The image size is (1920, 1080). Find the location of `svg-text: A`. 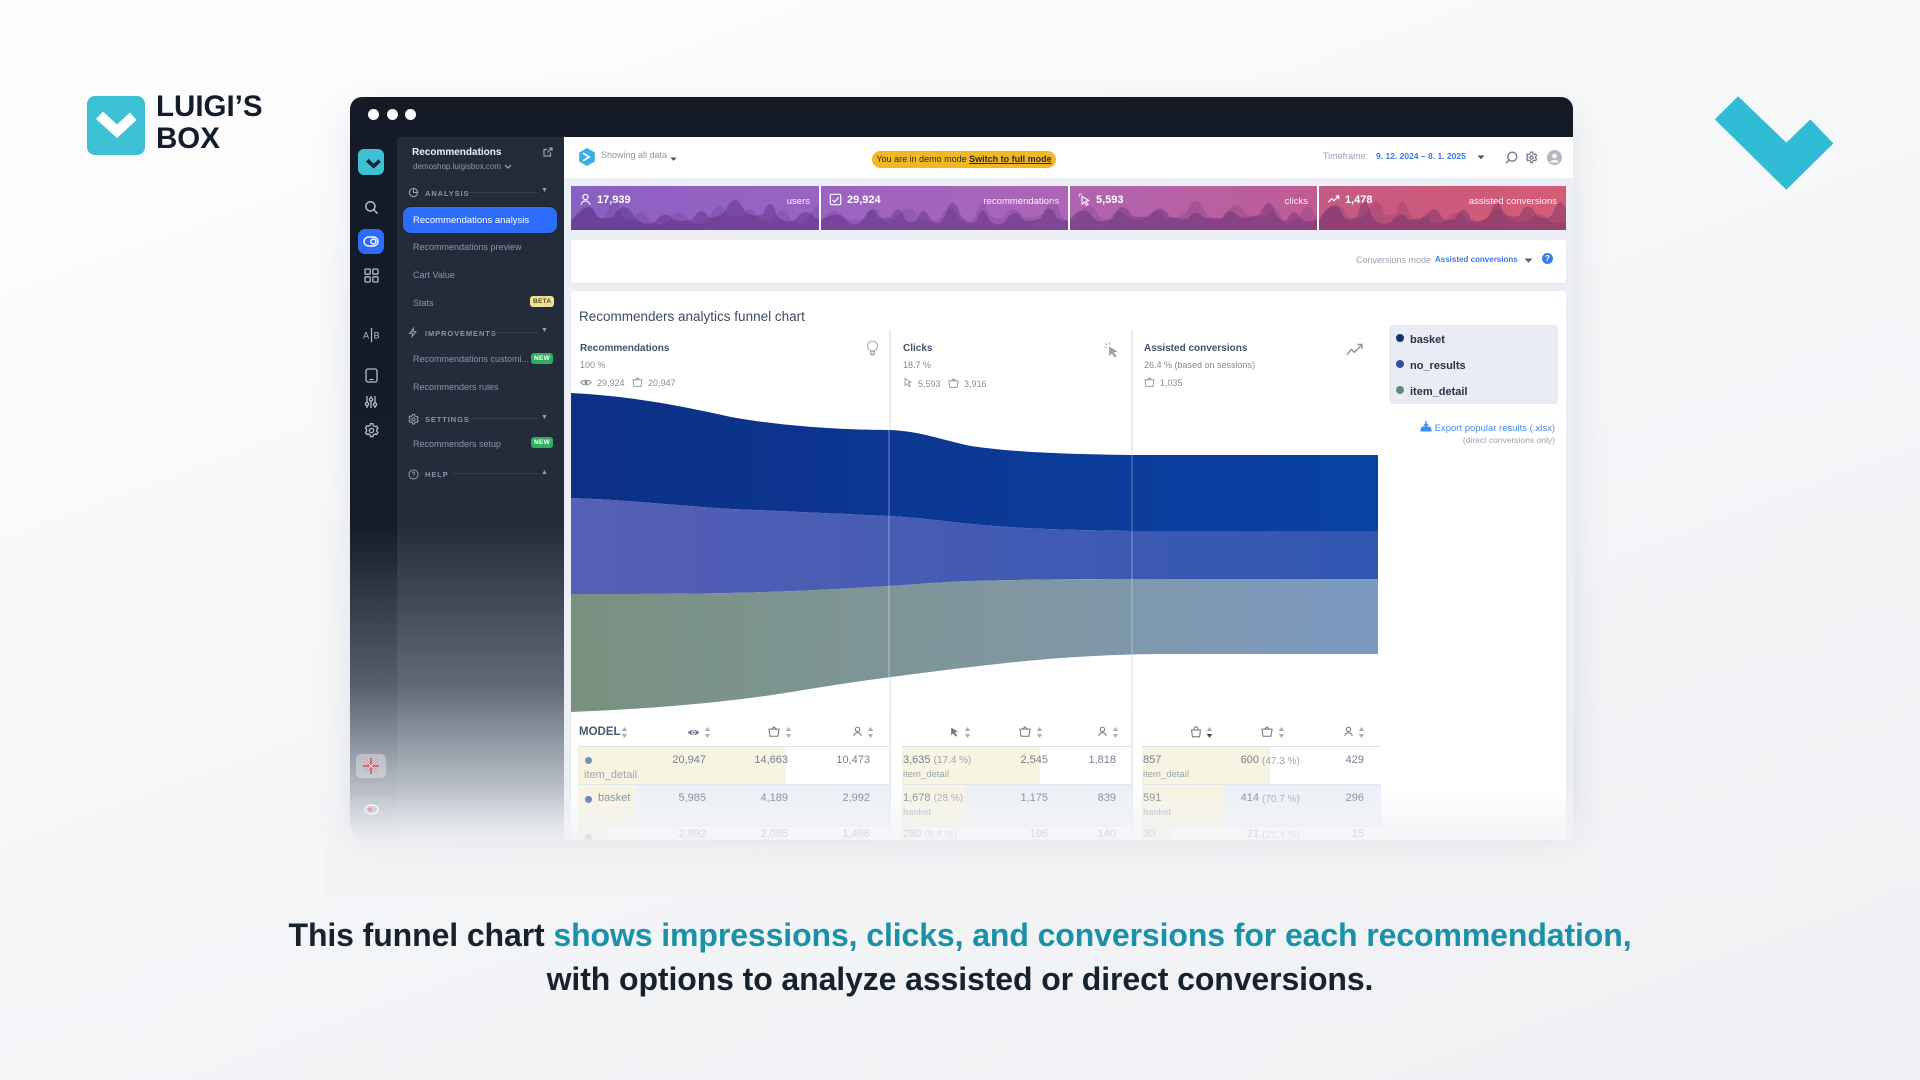

svg-text: A is located at coordinates (366, 336).